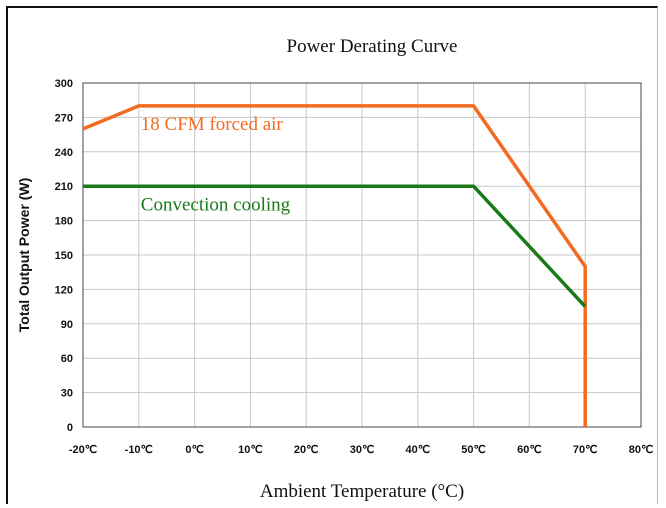  Describe the element at coordinates (70, 428) in the screenshot. I see `y-tick-label: 0` at that location.